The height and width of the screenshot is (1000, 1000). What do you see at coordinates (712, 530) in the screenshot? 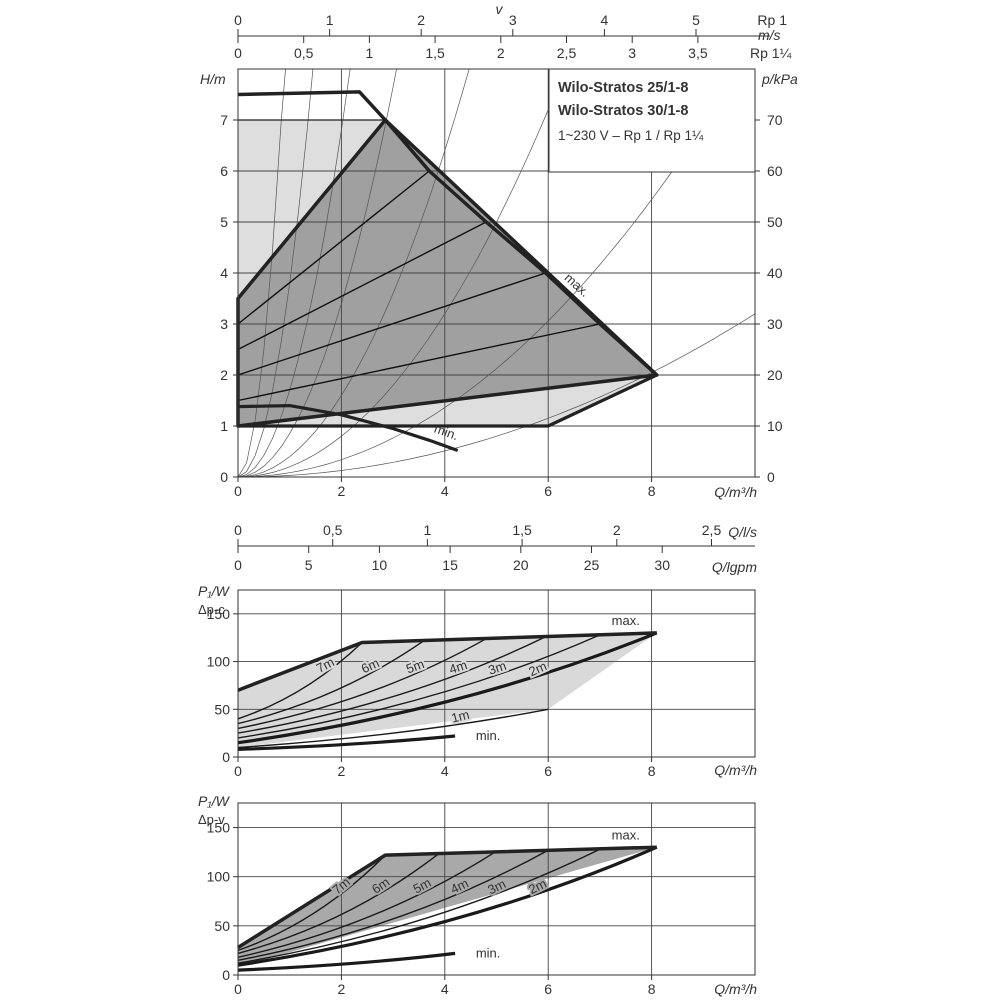
I see `ls-tick-label: 2,5` at bounding box center [712, 530].